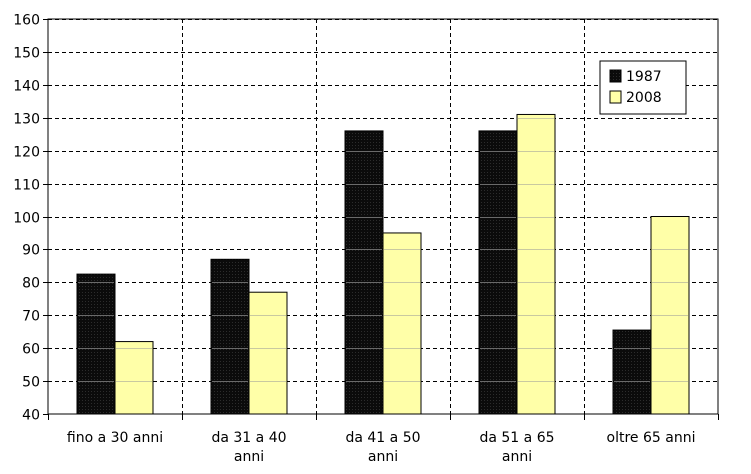 This screenshot has height=474, width=751. I want to click on legend-swatch-1987, so click(615, 76).